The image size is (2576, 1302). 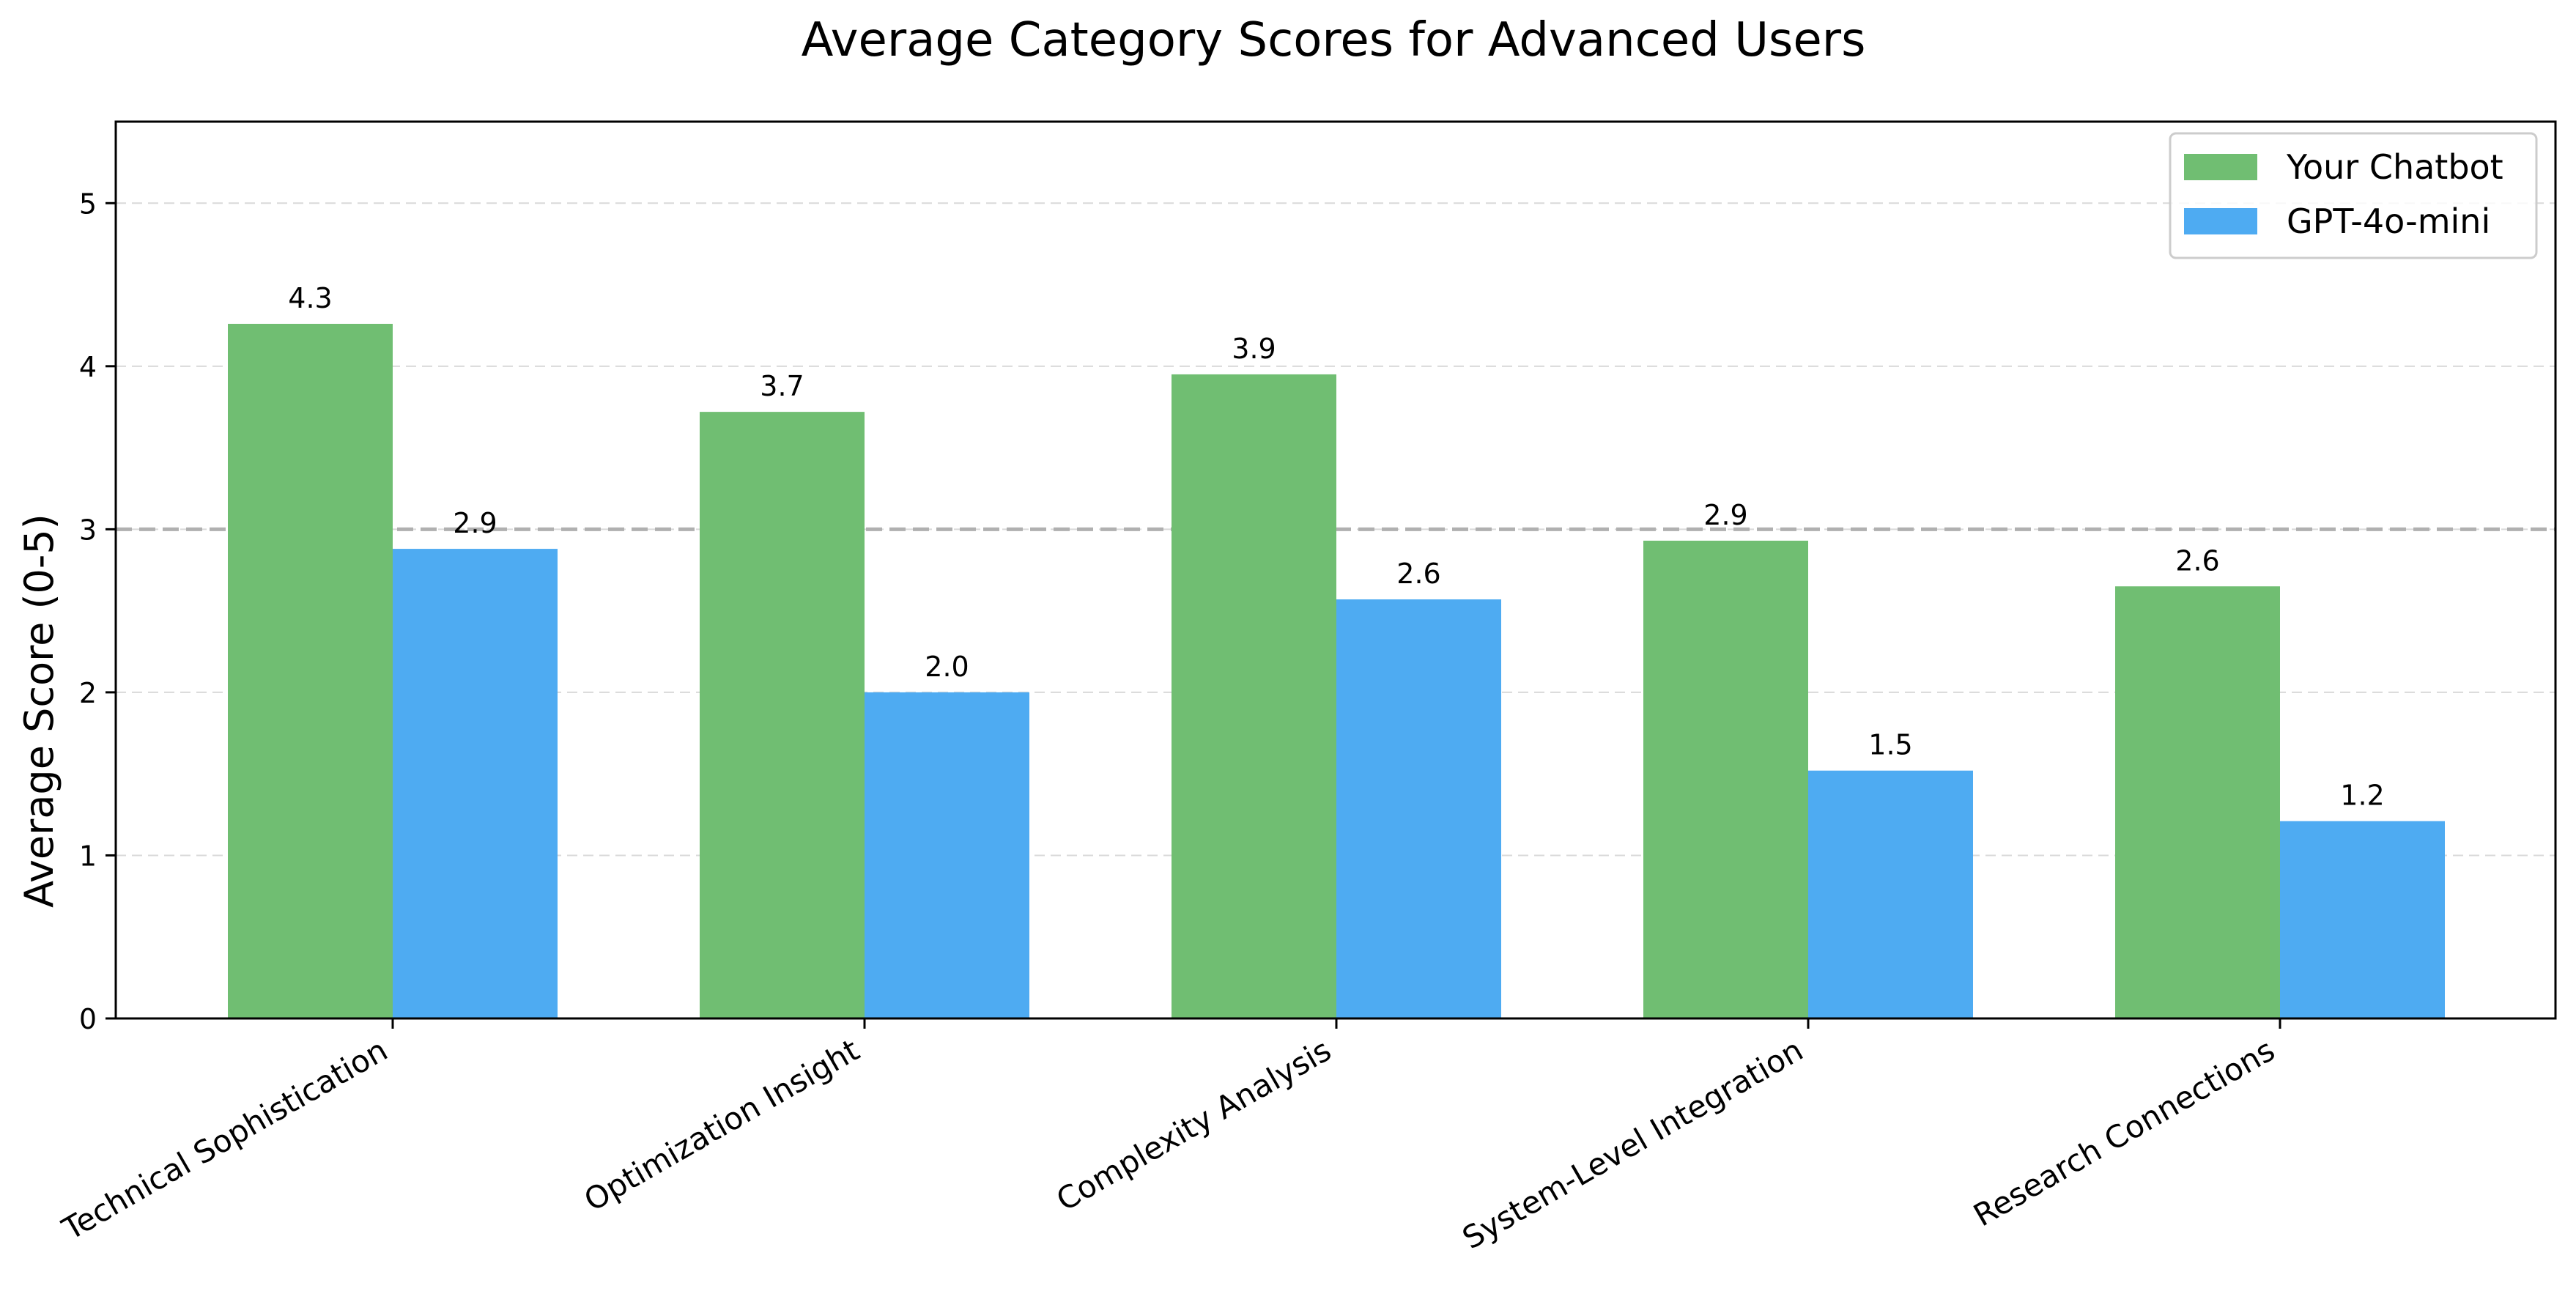 I want to click on data-label-gpt-4o-mini-research-connections: 1.2, so click(x=2362, y=796).